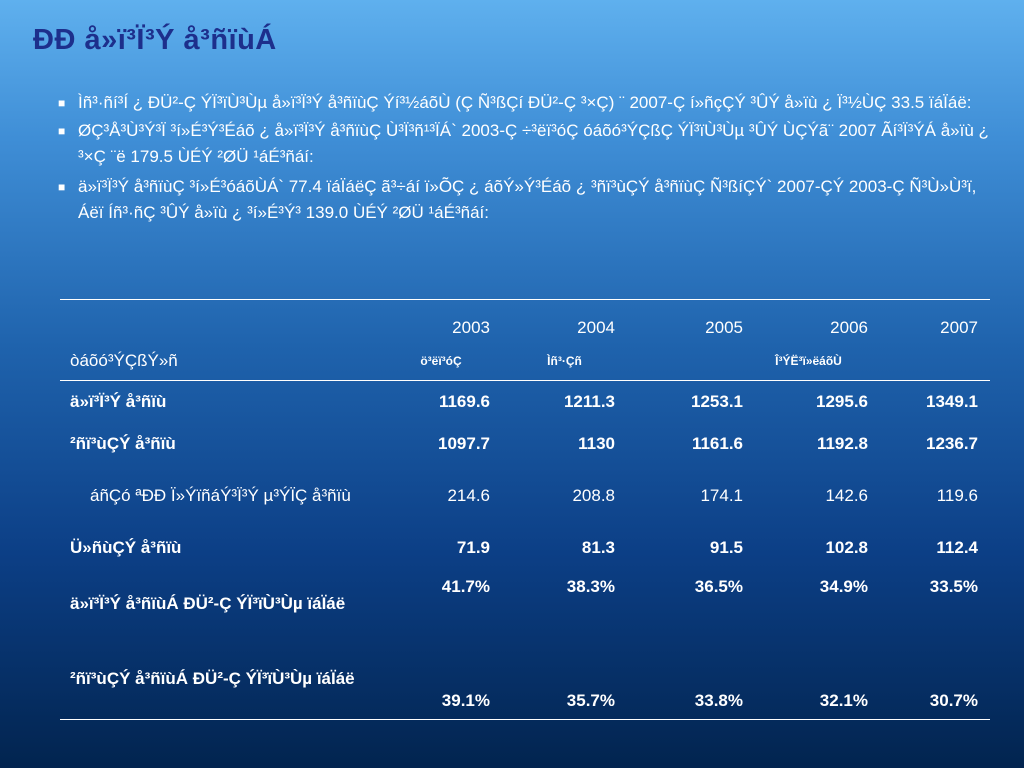 This screenshot has width=1024, height=768. I want to click on row-label: áñÇó ªÐÐ Ï»ÝïñáÝ³Ï³Ý µ³ÝÏÇ å³ñïù, so click(220, 495).